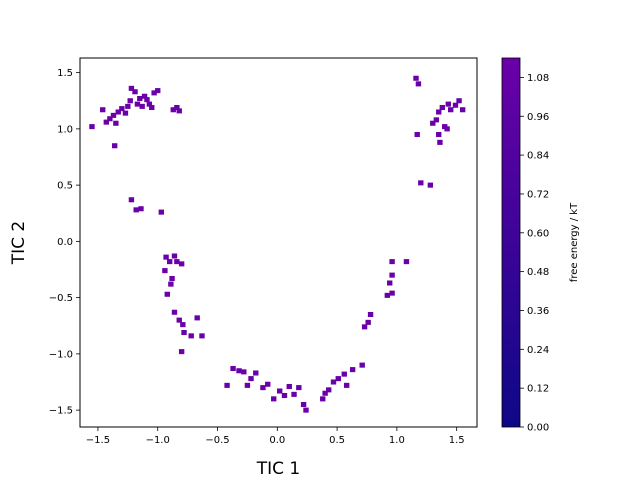  I want to click on colorbar-tick-label: 0.72, so click(538, 194).